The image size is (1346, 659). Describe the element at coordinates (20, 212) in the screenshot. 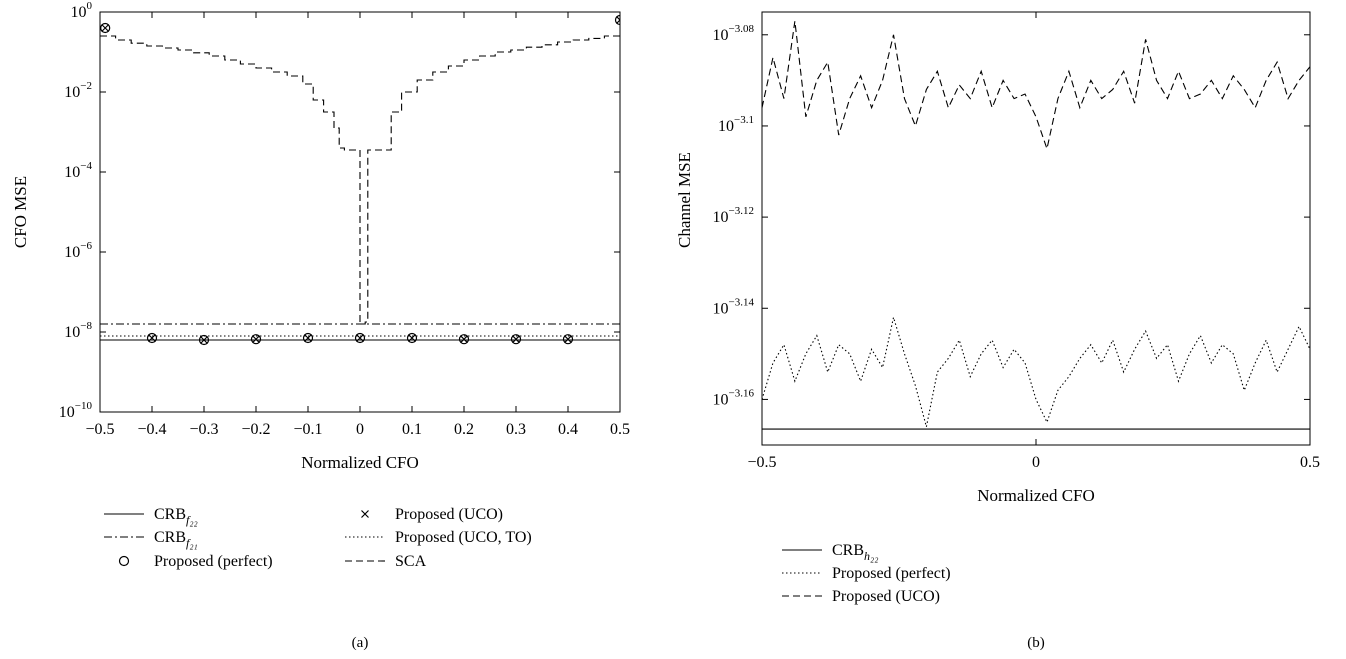

I see `ylabel-a: CFO MSE` at that location.